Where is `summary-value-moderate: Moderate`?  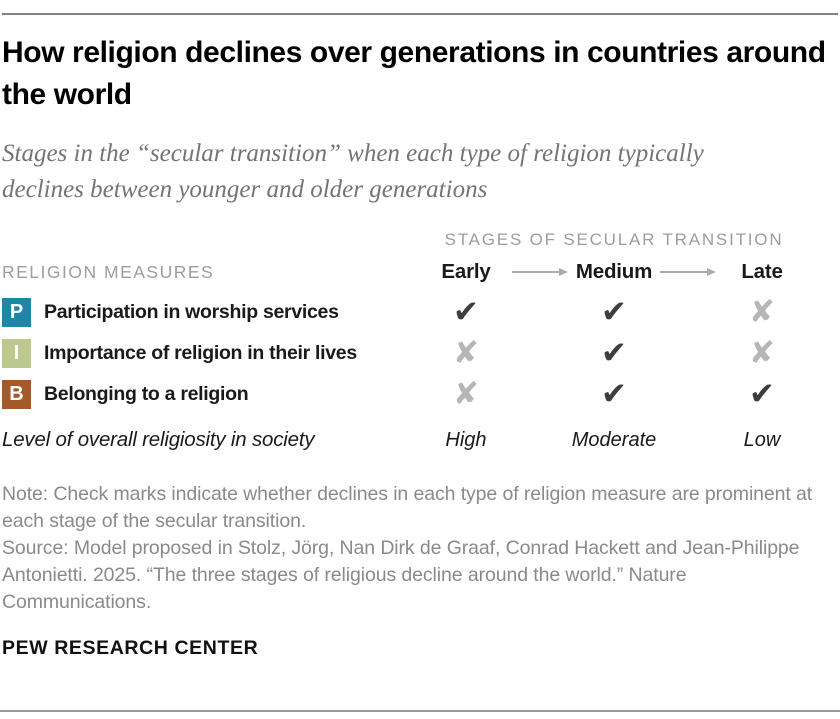
summary-value-moderate: Moderate is located at coordinates (614, 439).